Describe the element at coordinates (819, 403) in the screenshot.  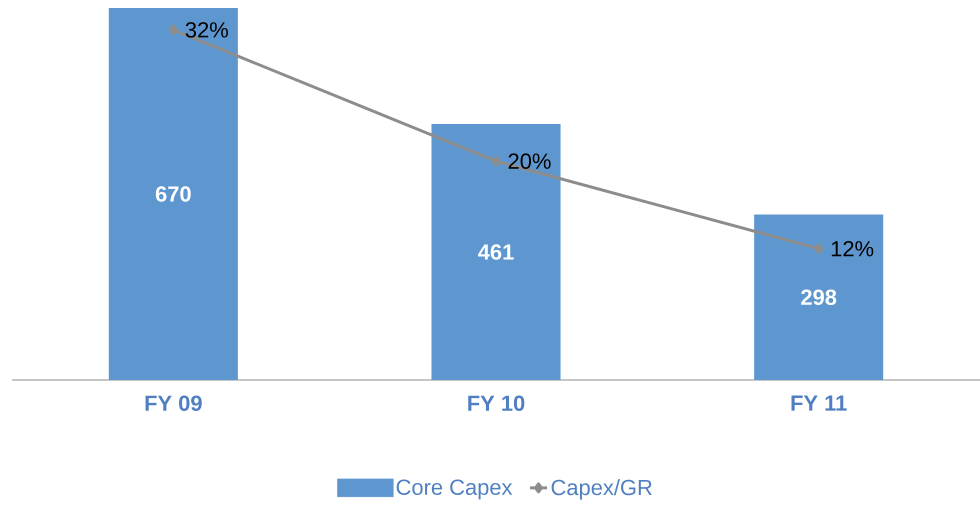
I see `x-tick-label: FY 11` at that location.